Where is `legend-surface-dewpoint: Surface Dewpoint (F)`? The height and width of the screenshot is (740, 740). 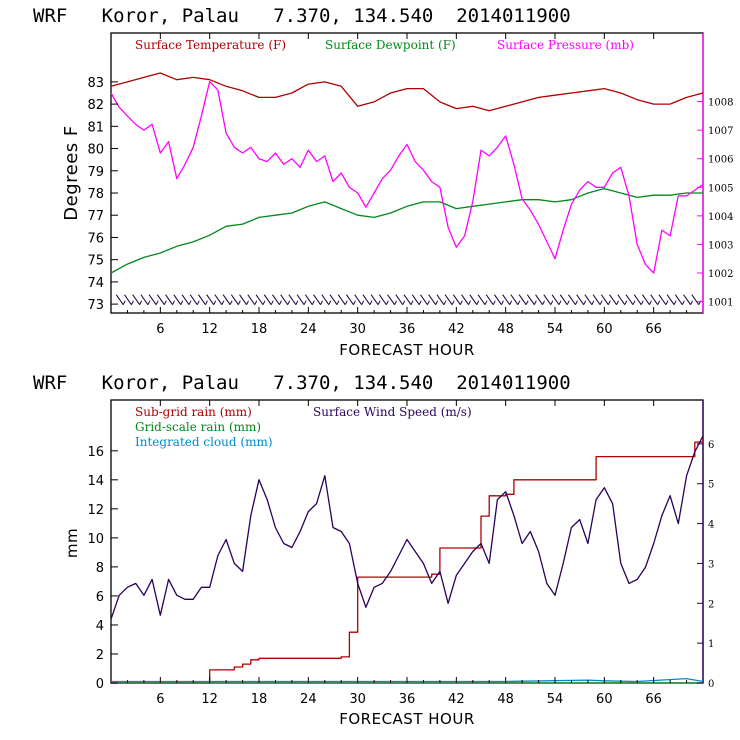 legend-surface-dewpoint: Surface Dewpoint (F) is located at coordinates (390, 45).